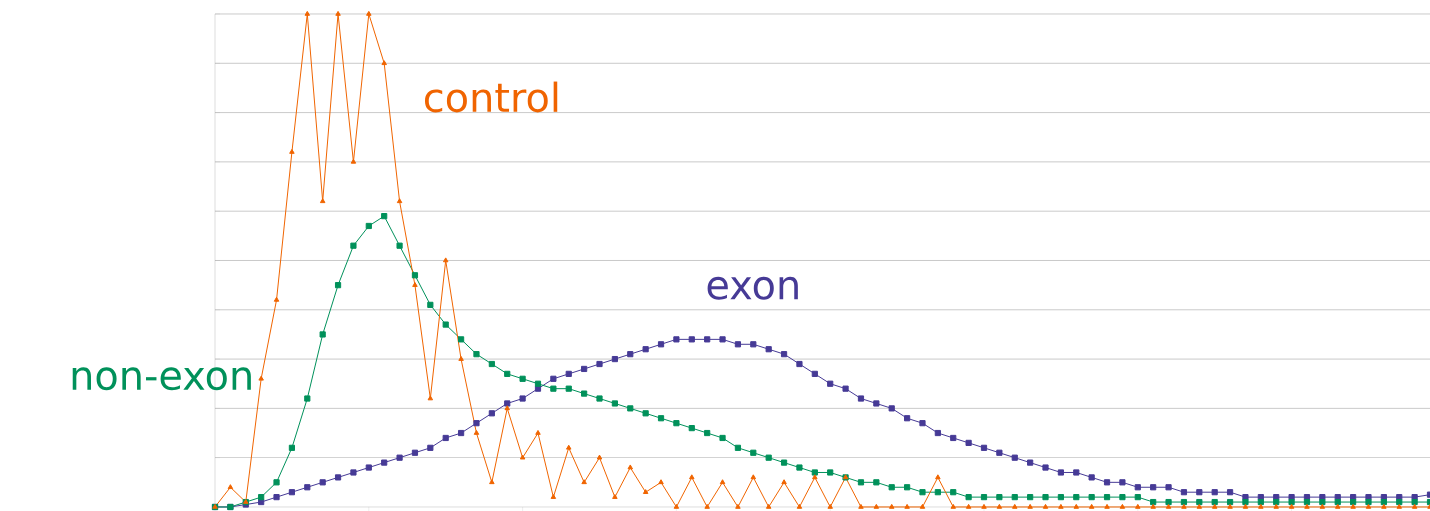 This screenshot has width=1430, height=511. Describe the element at coordinates (752, 288) in the screenshot. I see `series-label: exon` at that location.